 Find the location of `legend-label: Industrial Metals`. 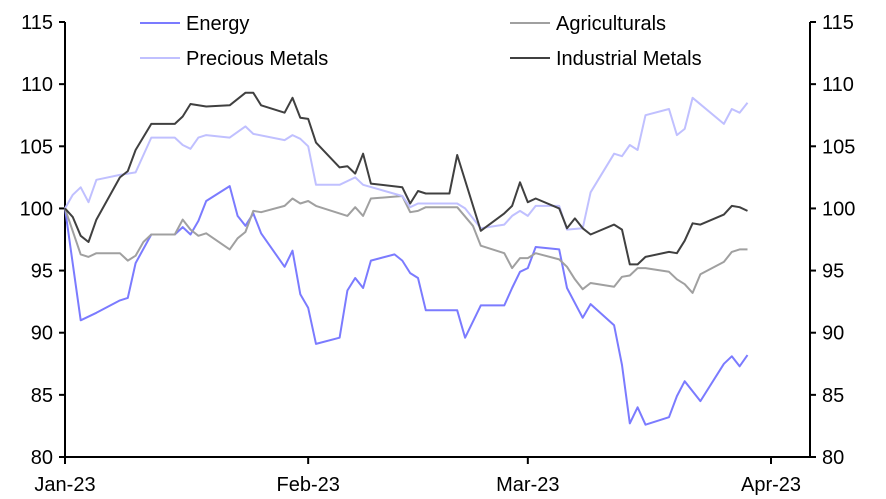

legend-label: Industrial Metals is located at coordinates (629, 59).